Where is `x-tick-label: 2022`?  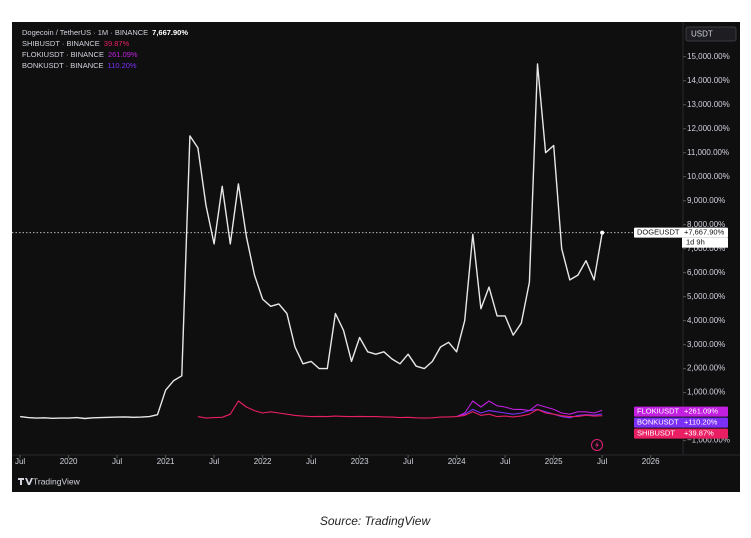 x-tick-label: 2022 is located at coordinates (263, 461).